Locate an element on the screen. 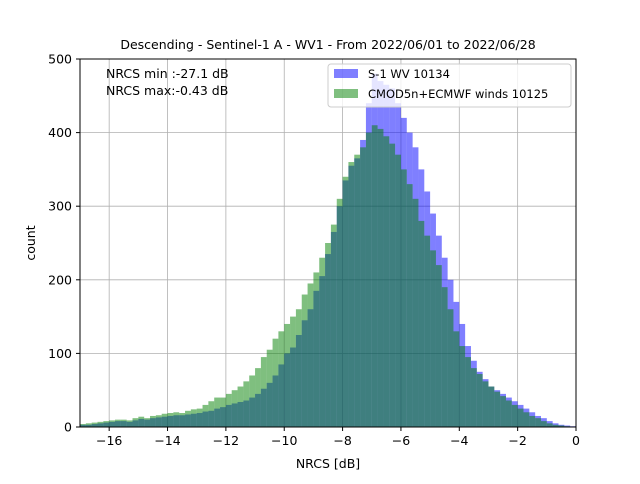 The width and height of the screenshot is (640, 484). y-tick-label-5: 500 is located at coordinates (60, 59).